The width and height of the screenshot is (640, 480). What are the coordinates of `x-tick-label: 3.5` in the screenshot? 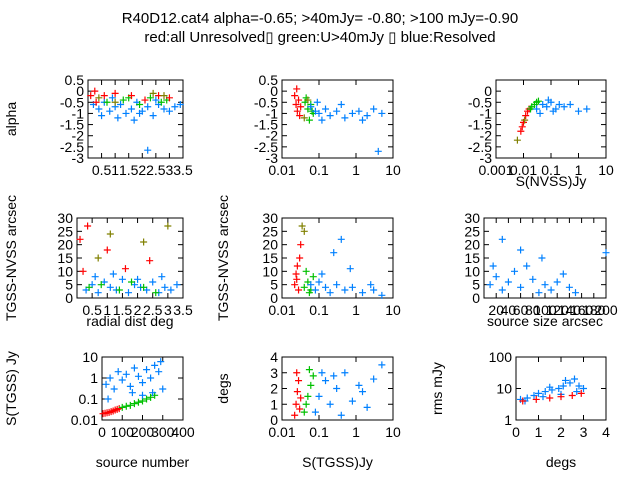 It's located at (183, 310).